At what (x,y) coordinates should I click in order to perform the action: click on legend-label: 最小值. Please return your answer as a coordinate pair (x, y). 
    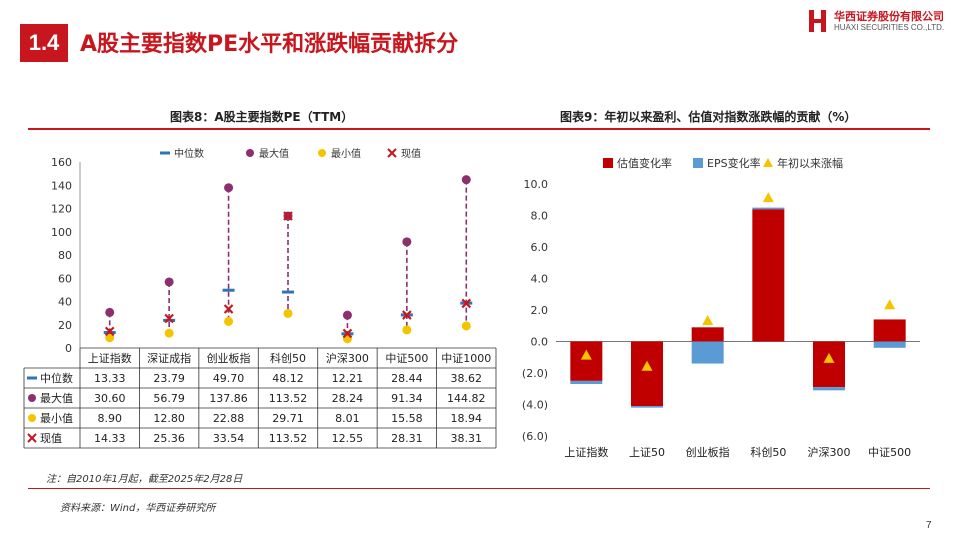
    Looking at the image, I should click on (346, 153).